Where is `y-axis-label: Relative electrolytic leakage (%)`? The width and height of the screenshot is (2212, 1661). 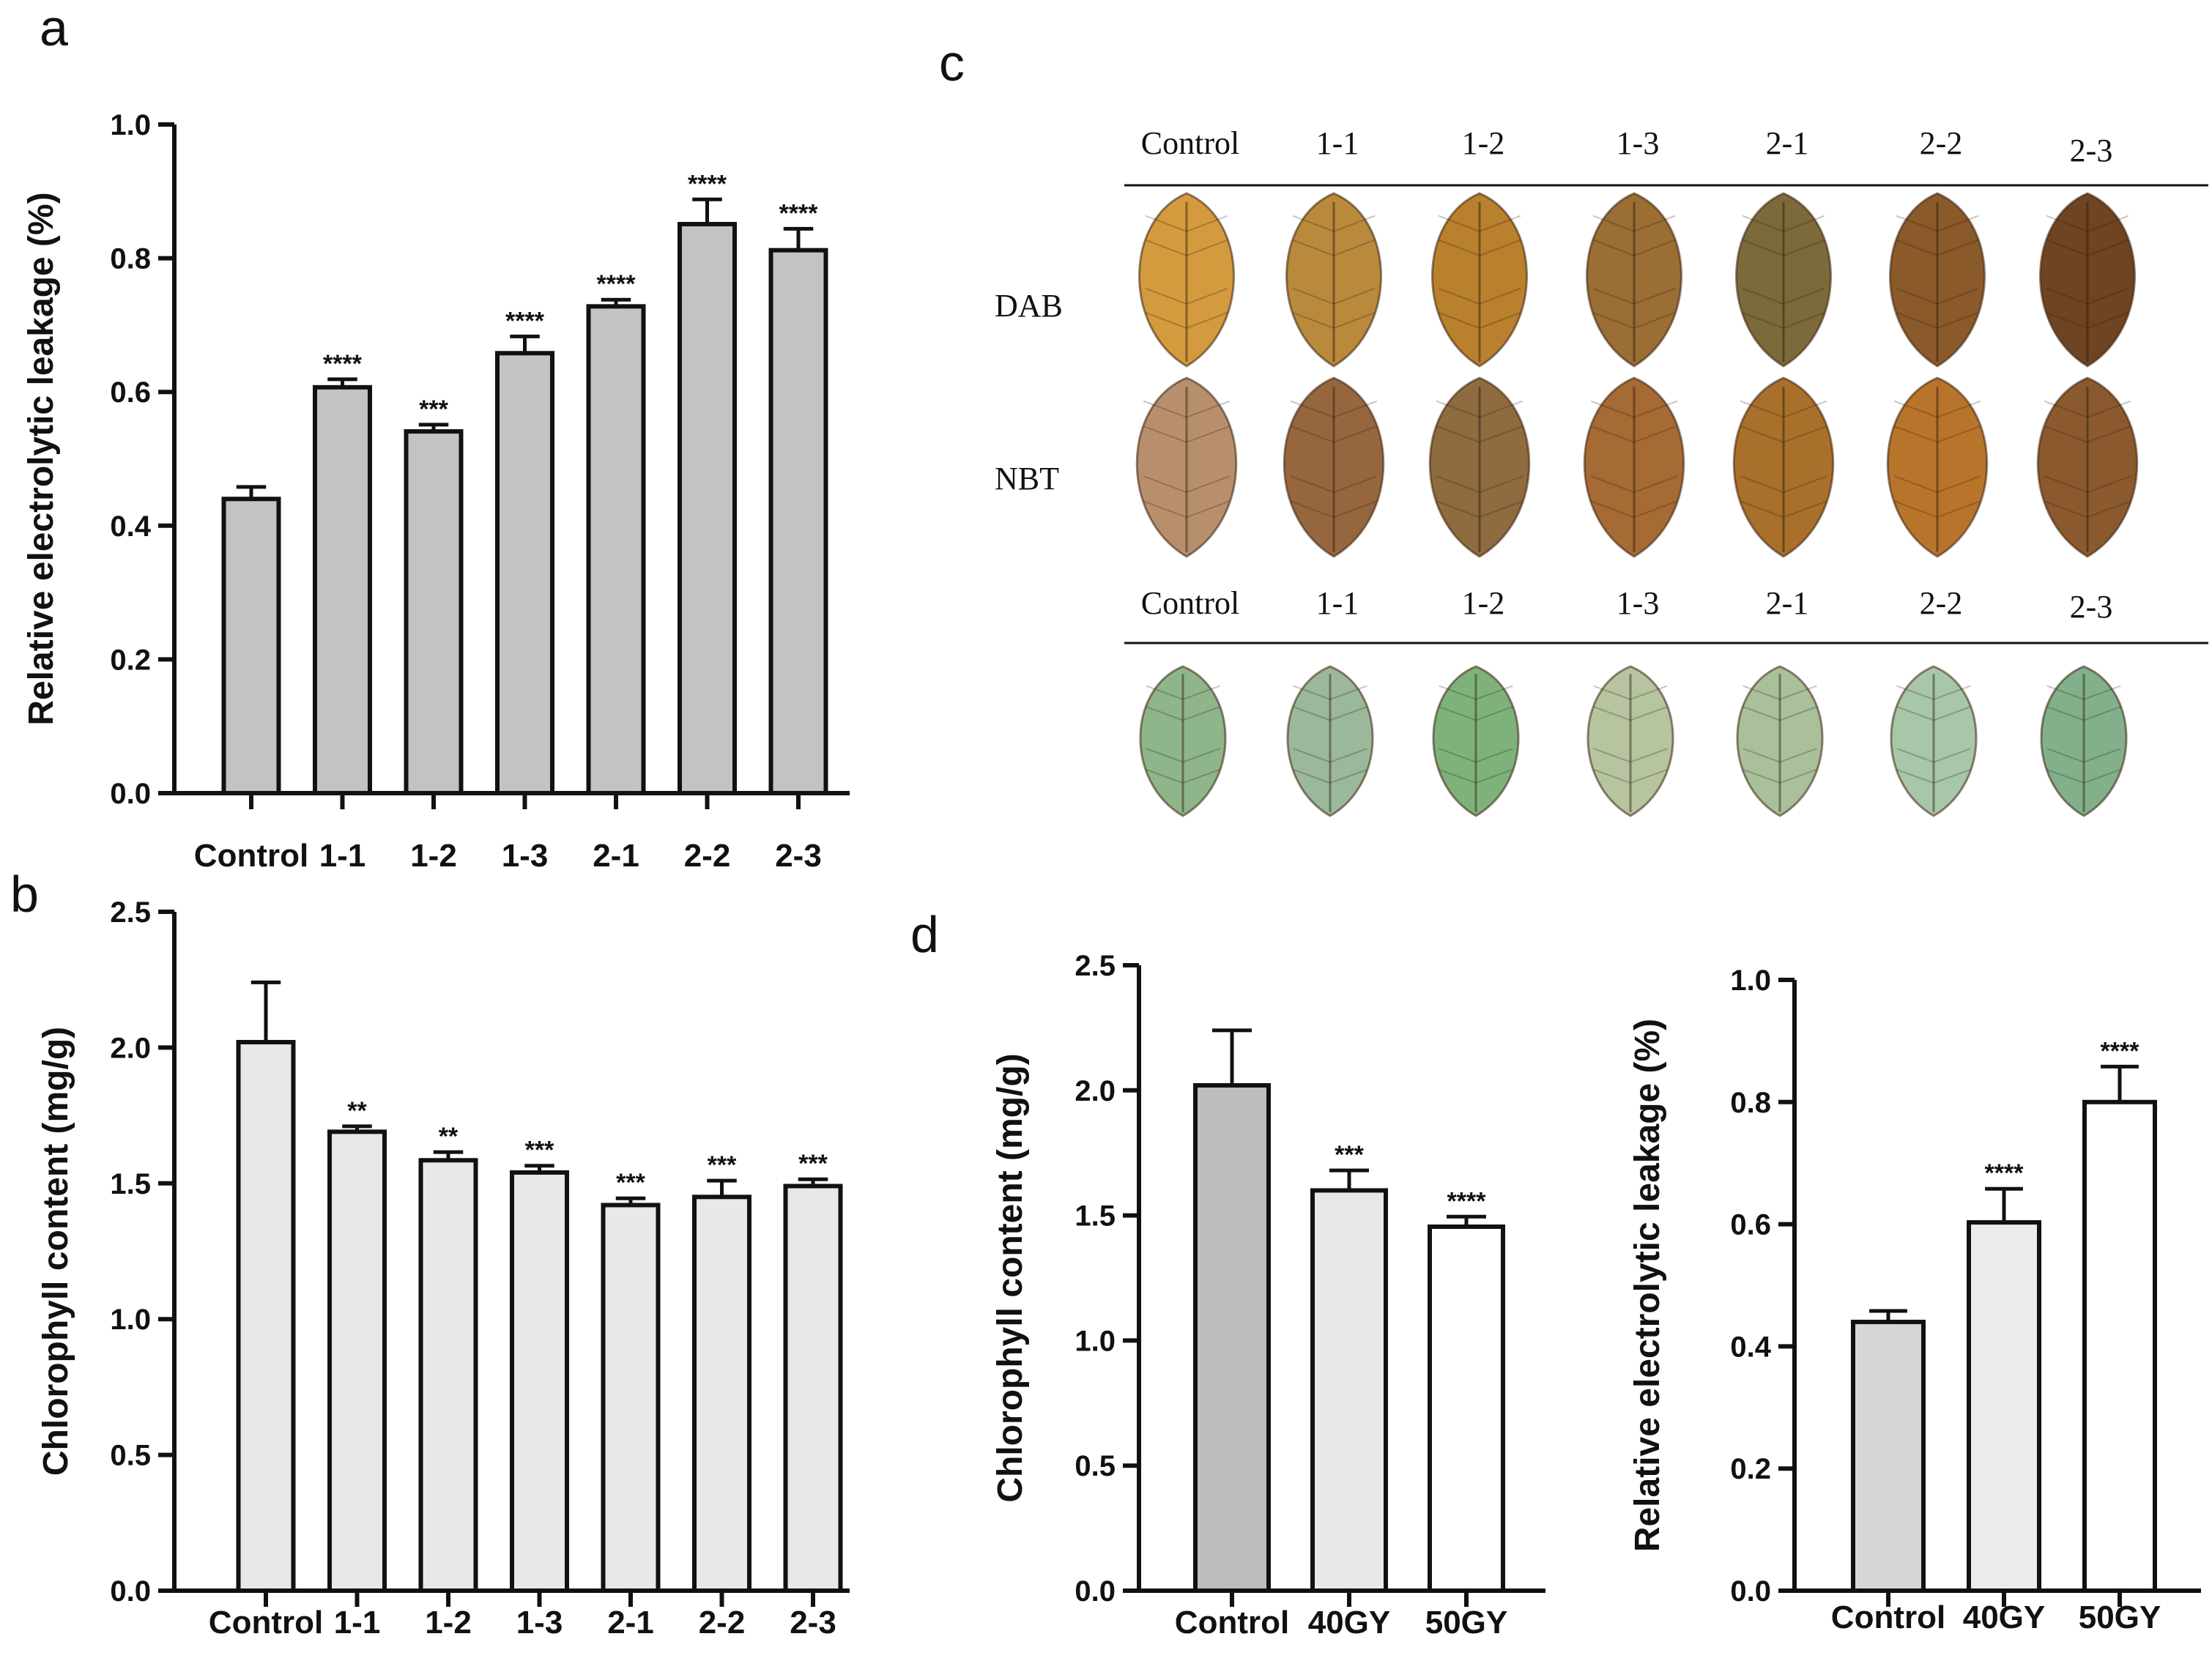
y-axis-label: Relative electrolytic leakage (%) is located at coordinates (41, 458).